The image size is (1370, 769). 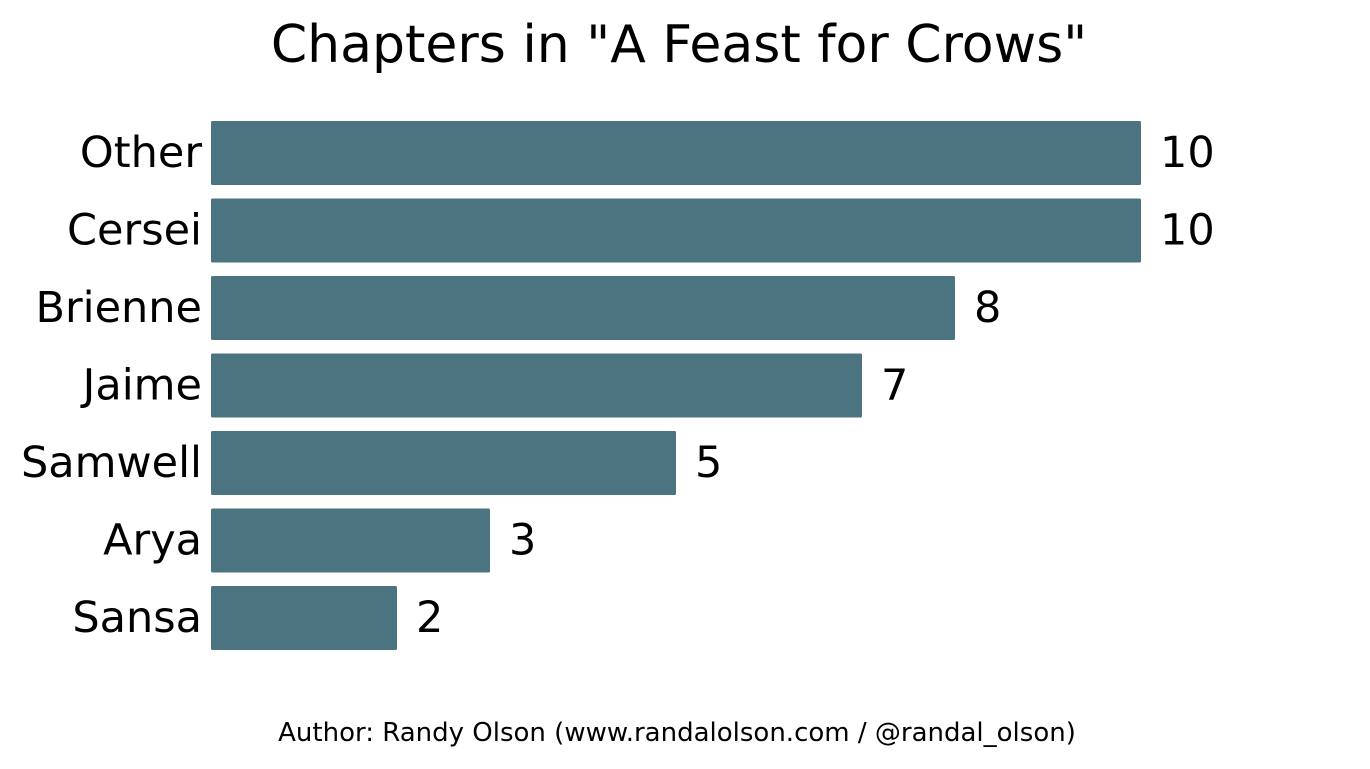 I want to click on bar-cersei, so click(x=676, y=230).